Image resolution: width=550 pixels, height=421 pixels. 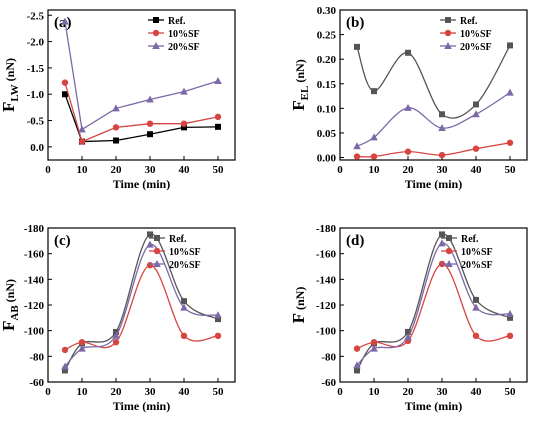 I want to click on y-tick-label: -2.0, so click(x=36, y=43).